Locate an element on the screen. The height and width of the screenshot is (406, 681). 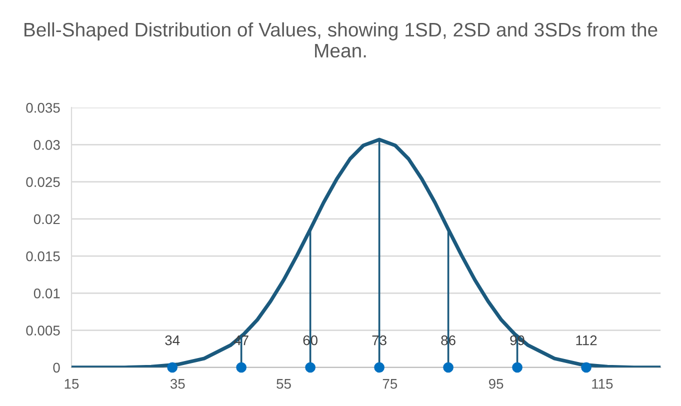
x-tick-label: 35 is located at coordinates (177, 383).